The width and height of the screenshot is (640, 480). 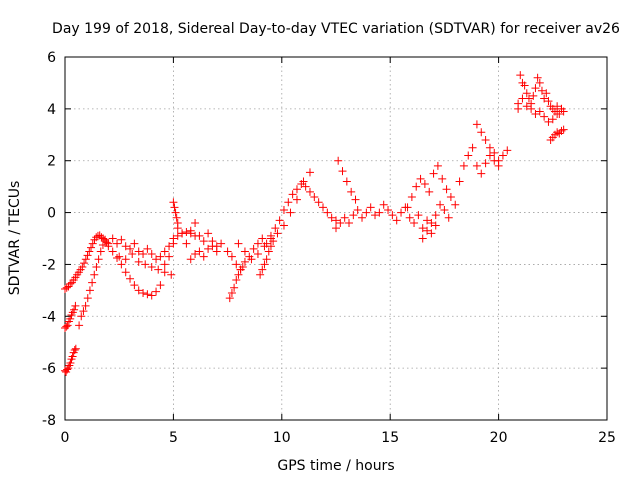 What do you see at coordinates (499, 438) in the screenshot?
I see `x-tick-label: 20` at bounding box center [499, 438].